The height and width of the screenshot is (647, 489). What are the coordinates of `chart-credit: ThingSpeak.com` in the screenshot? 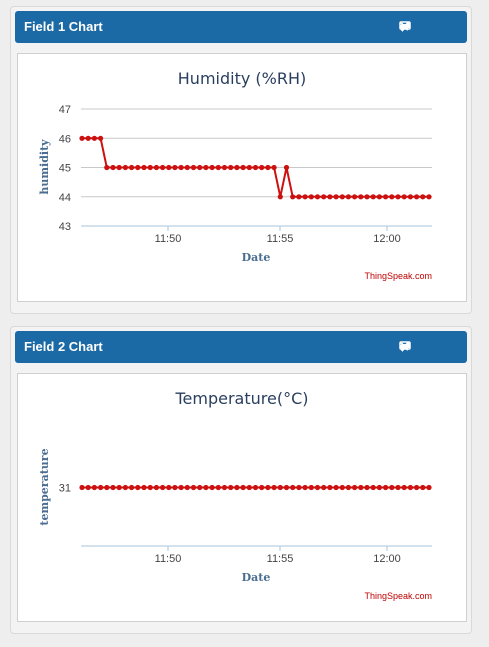 It's located at (398, 596).